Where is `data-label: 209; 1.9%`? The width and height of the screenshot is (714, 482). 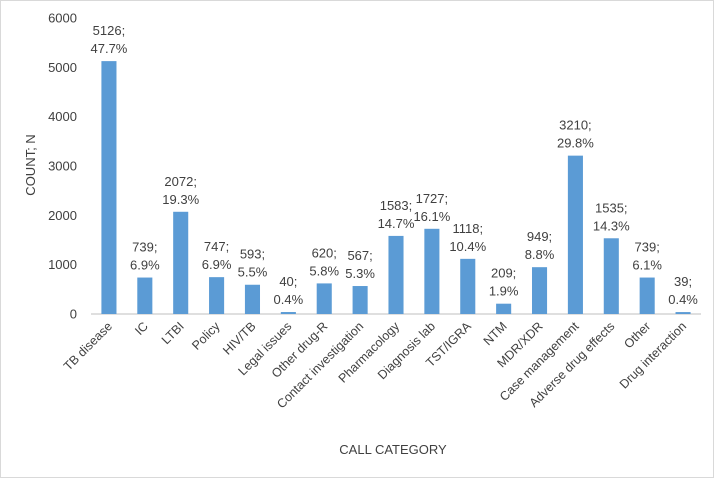
data-label: 209; 1.9% is located at coordinates (504, 282).